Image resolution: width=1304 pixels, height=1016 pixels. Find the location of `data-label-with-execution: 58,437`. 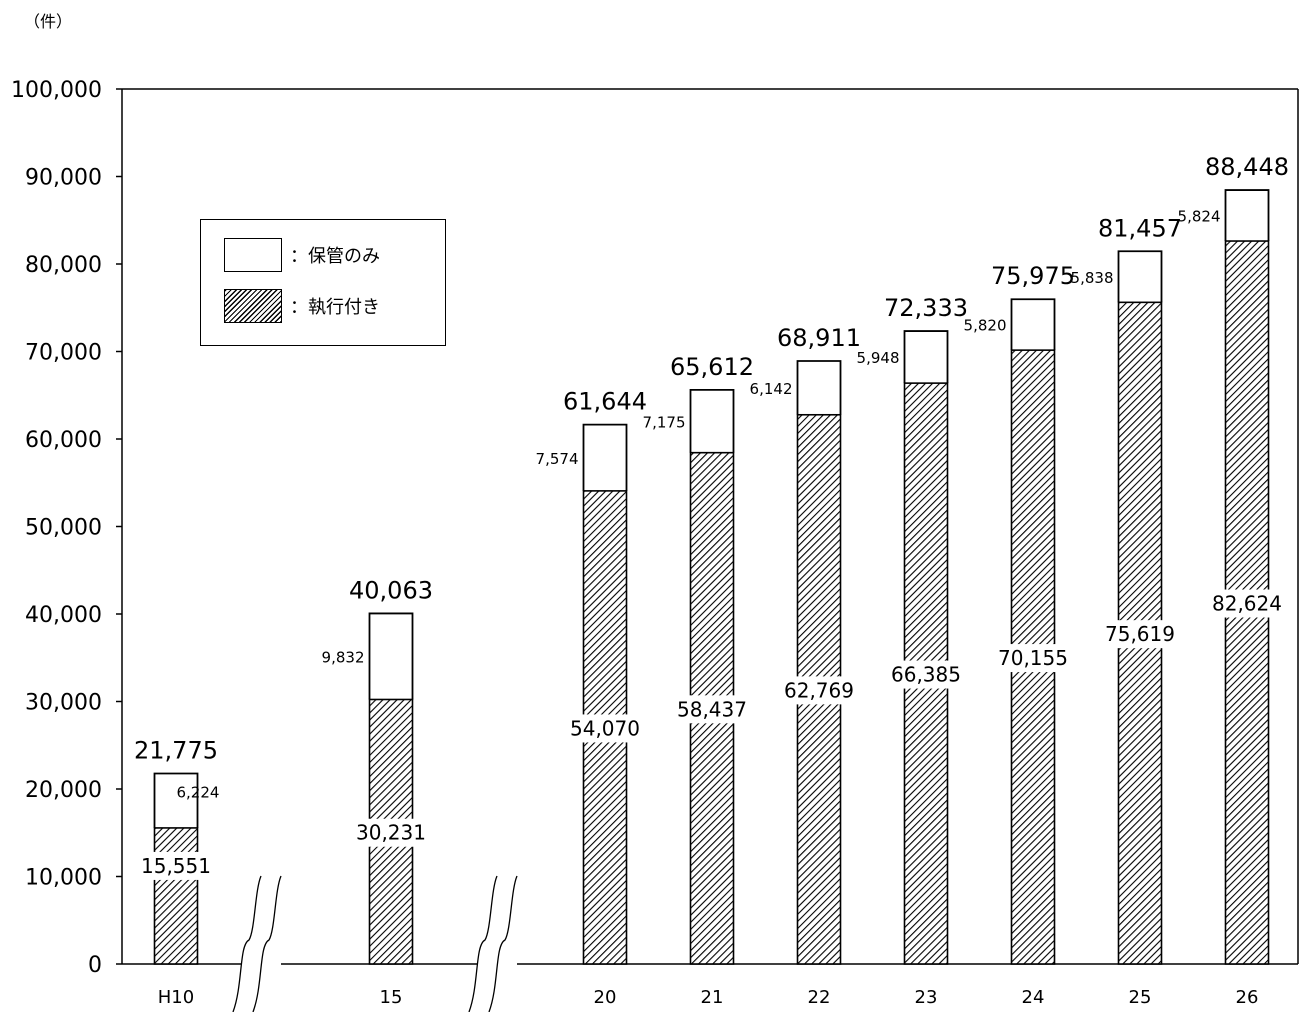

data-label-with-execution: 58,437 is located at coordinates (712, 709).